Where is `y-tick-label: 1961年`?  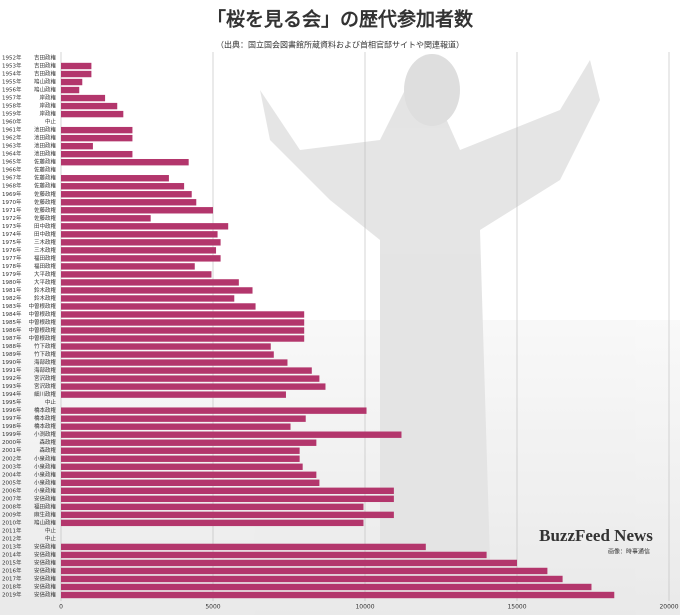 y-tick-label: 1961年 is located at coordinates (12, 130).